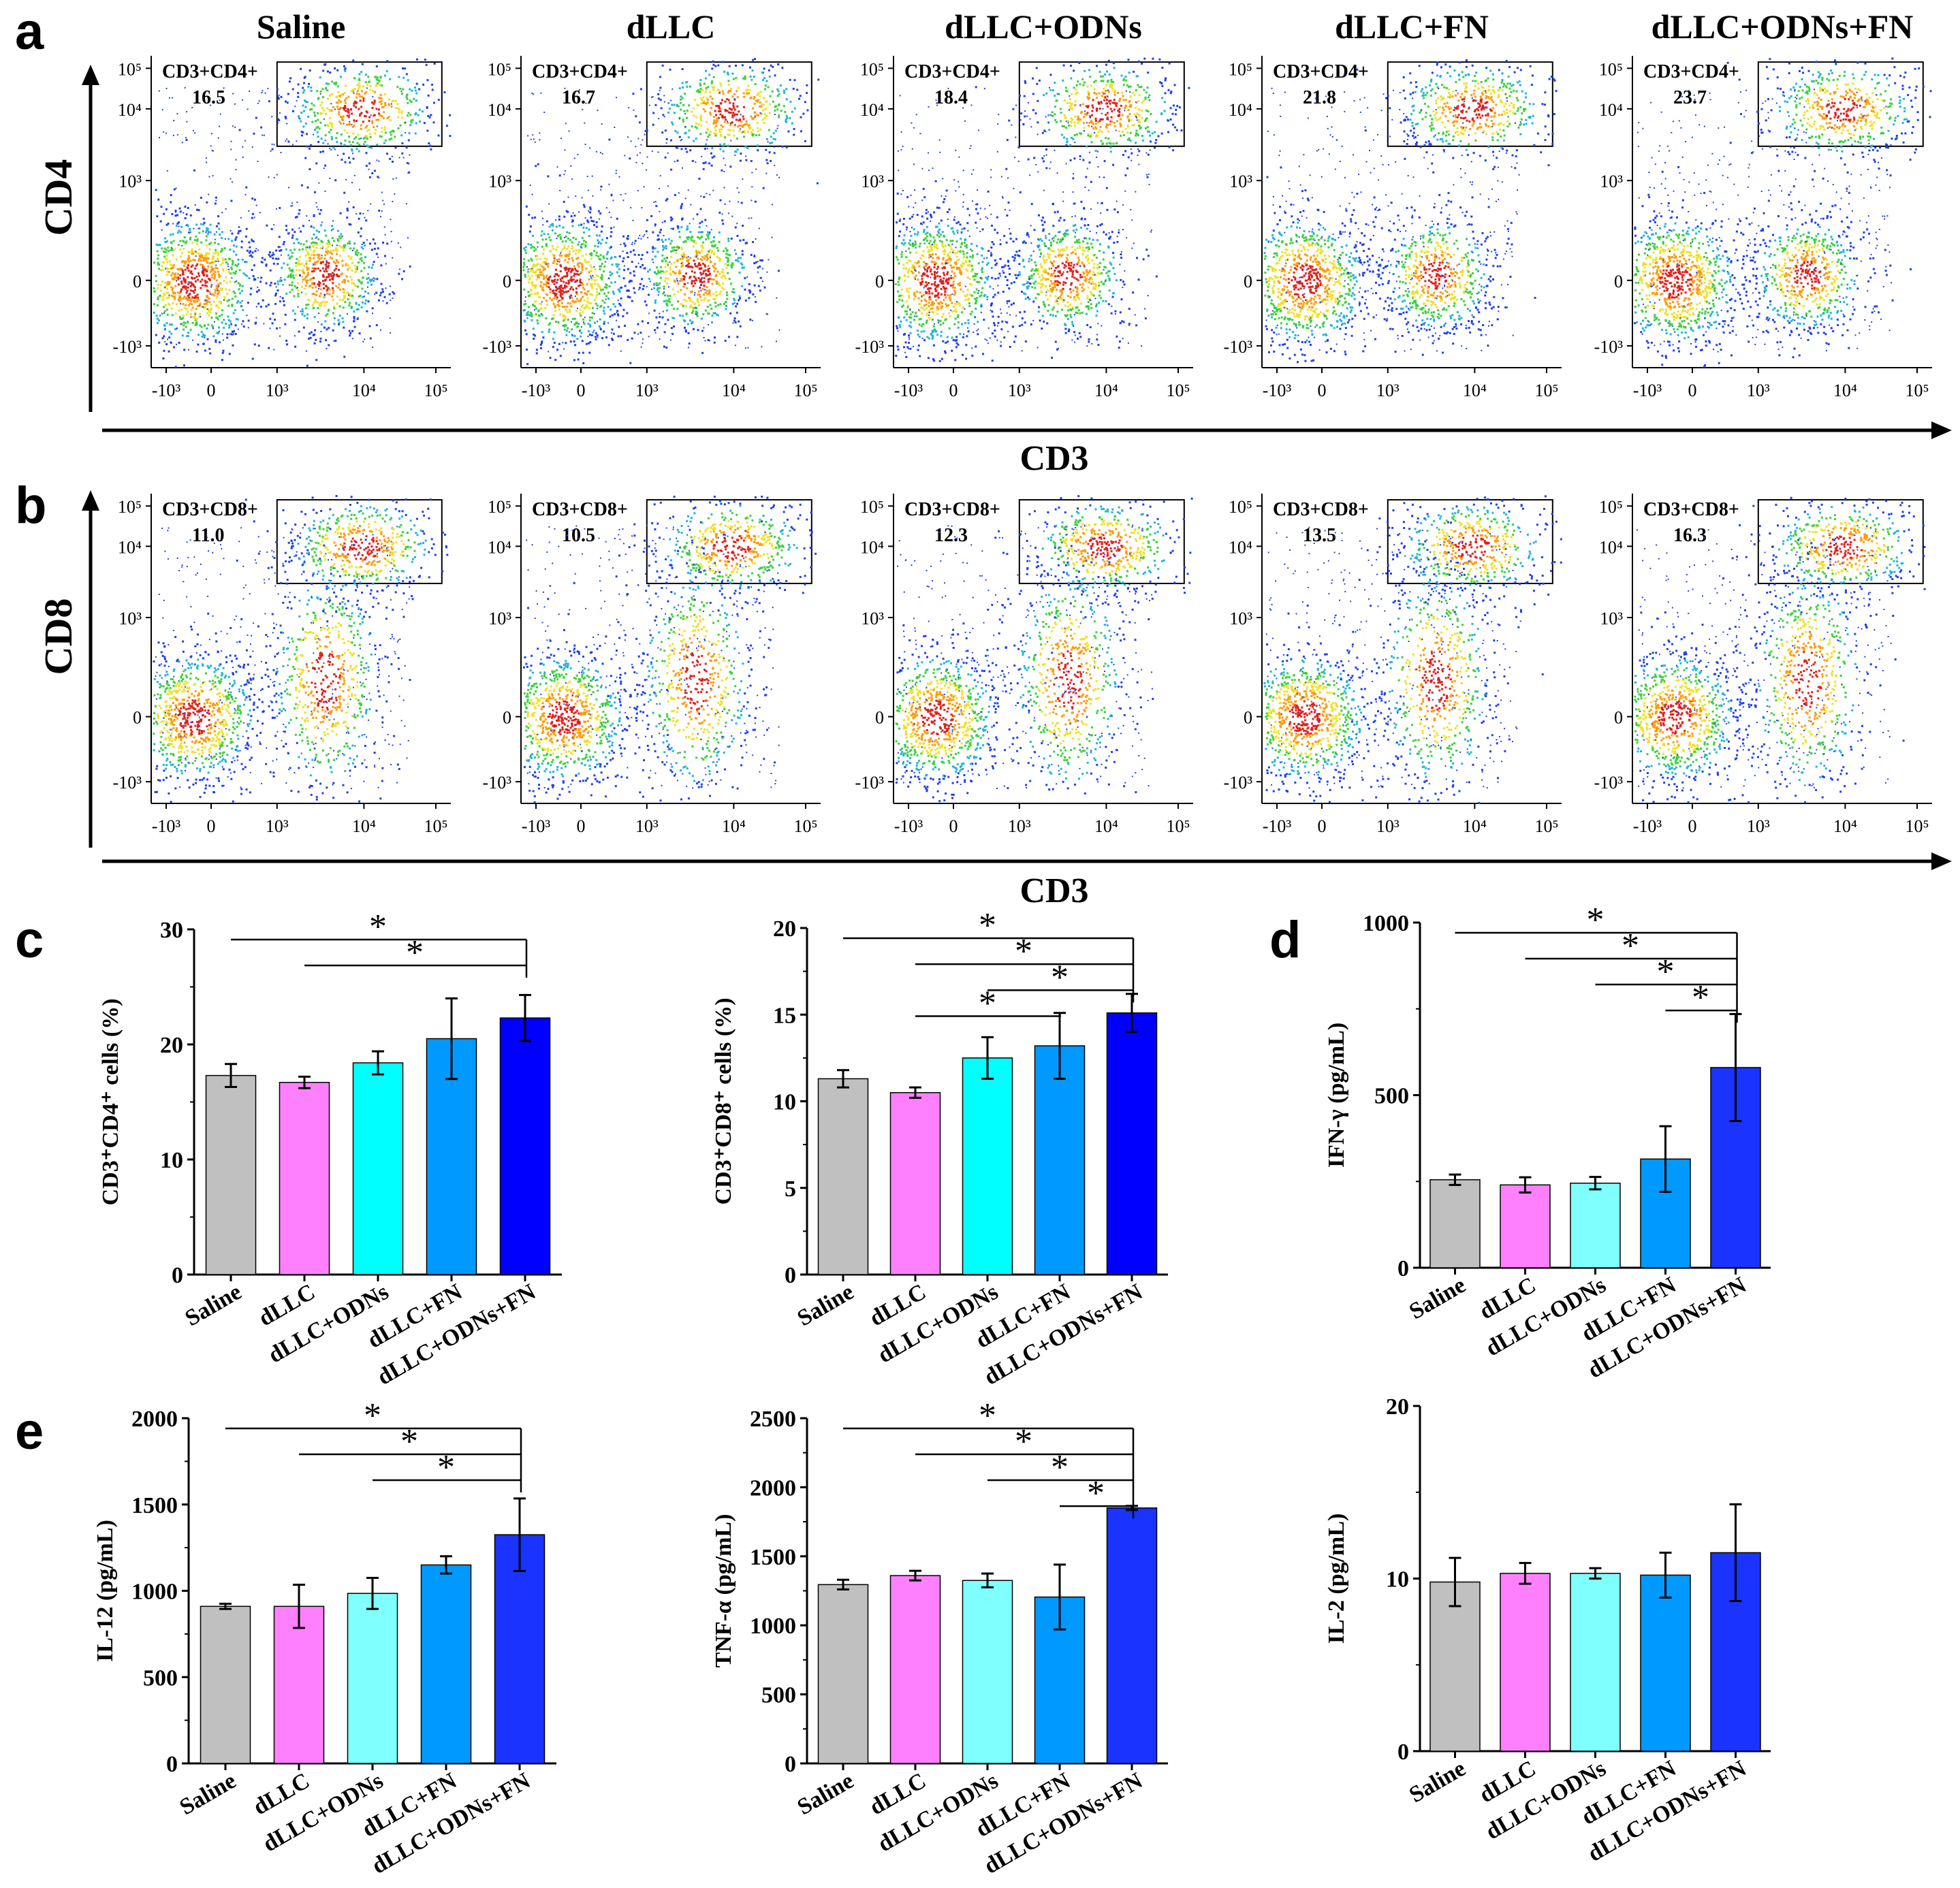 This screenshot has height=1888, width=1960. I want to click on y-tick-label: 30, so click(171, 930).